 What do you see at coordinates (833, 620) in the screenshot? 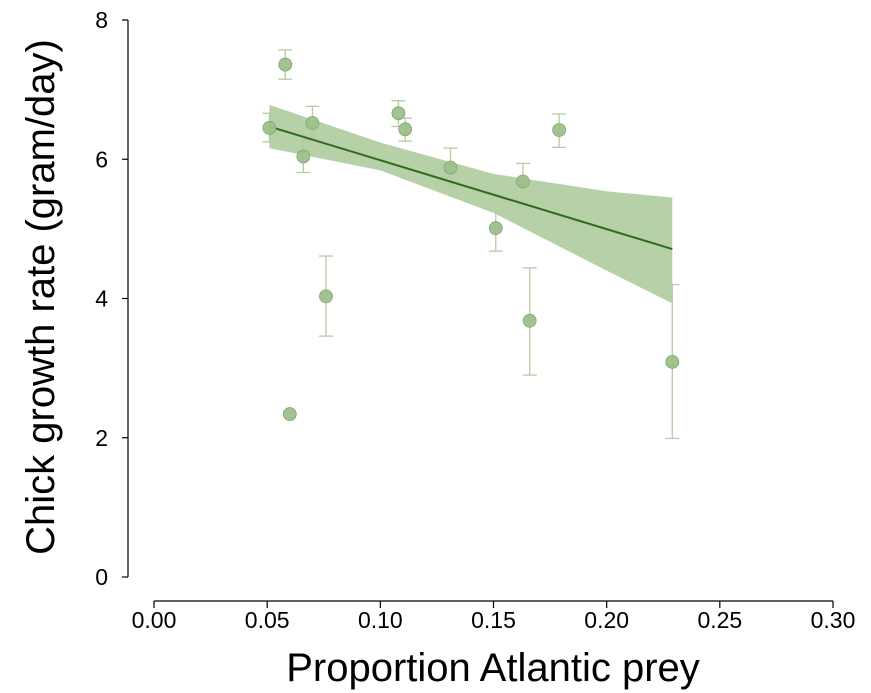
I see `x-tick-label: 0.30` at bounding box center [833, 620].